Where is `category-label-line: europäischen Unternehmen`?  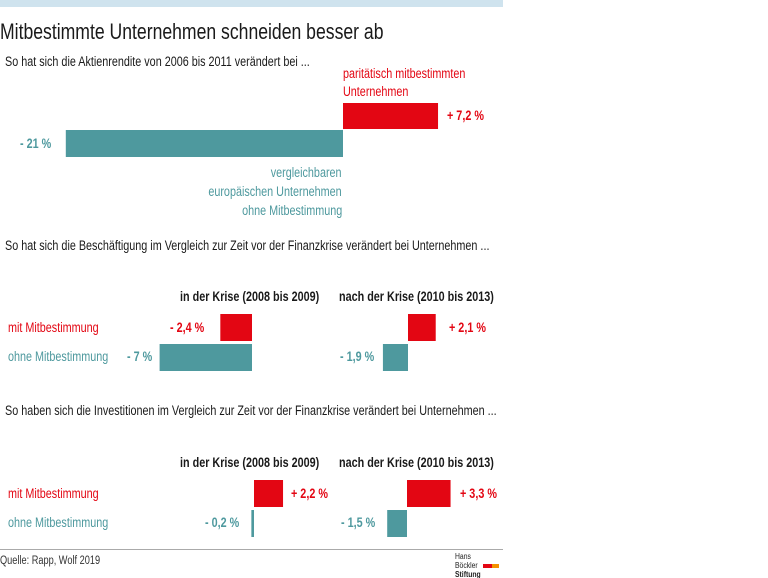 category-label-line: europäischen Unternehmen is located at coordinates (275, 191).